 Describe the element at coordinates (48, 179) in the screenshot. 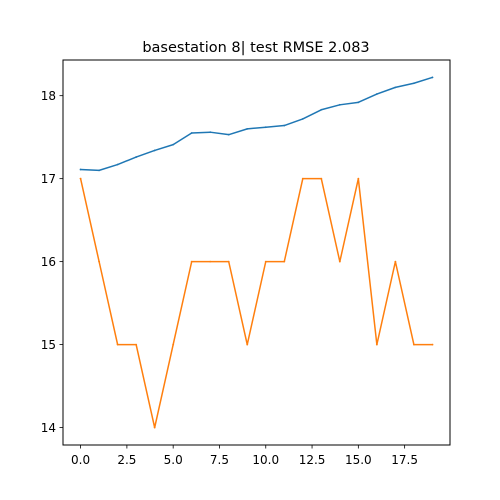

I see `y-tick-label: 17` at that location.